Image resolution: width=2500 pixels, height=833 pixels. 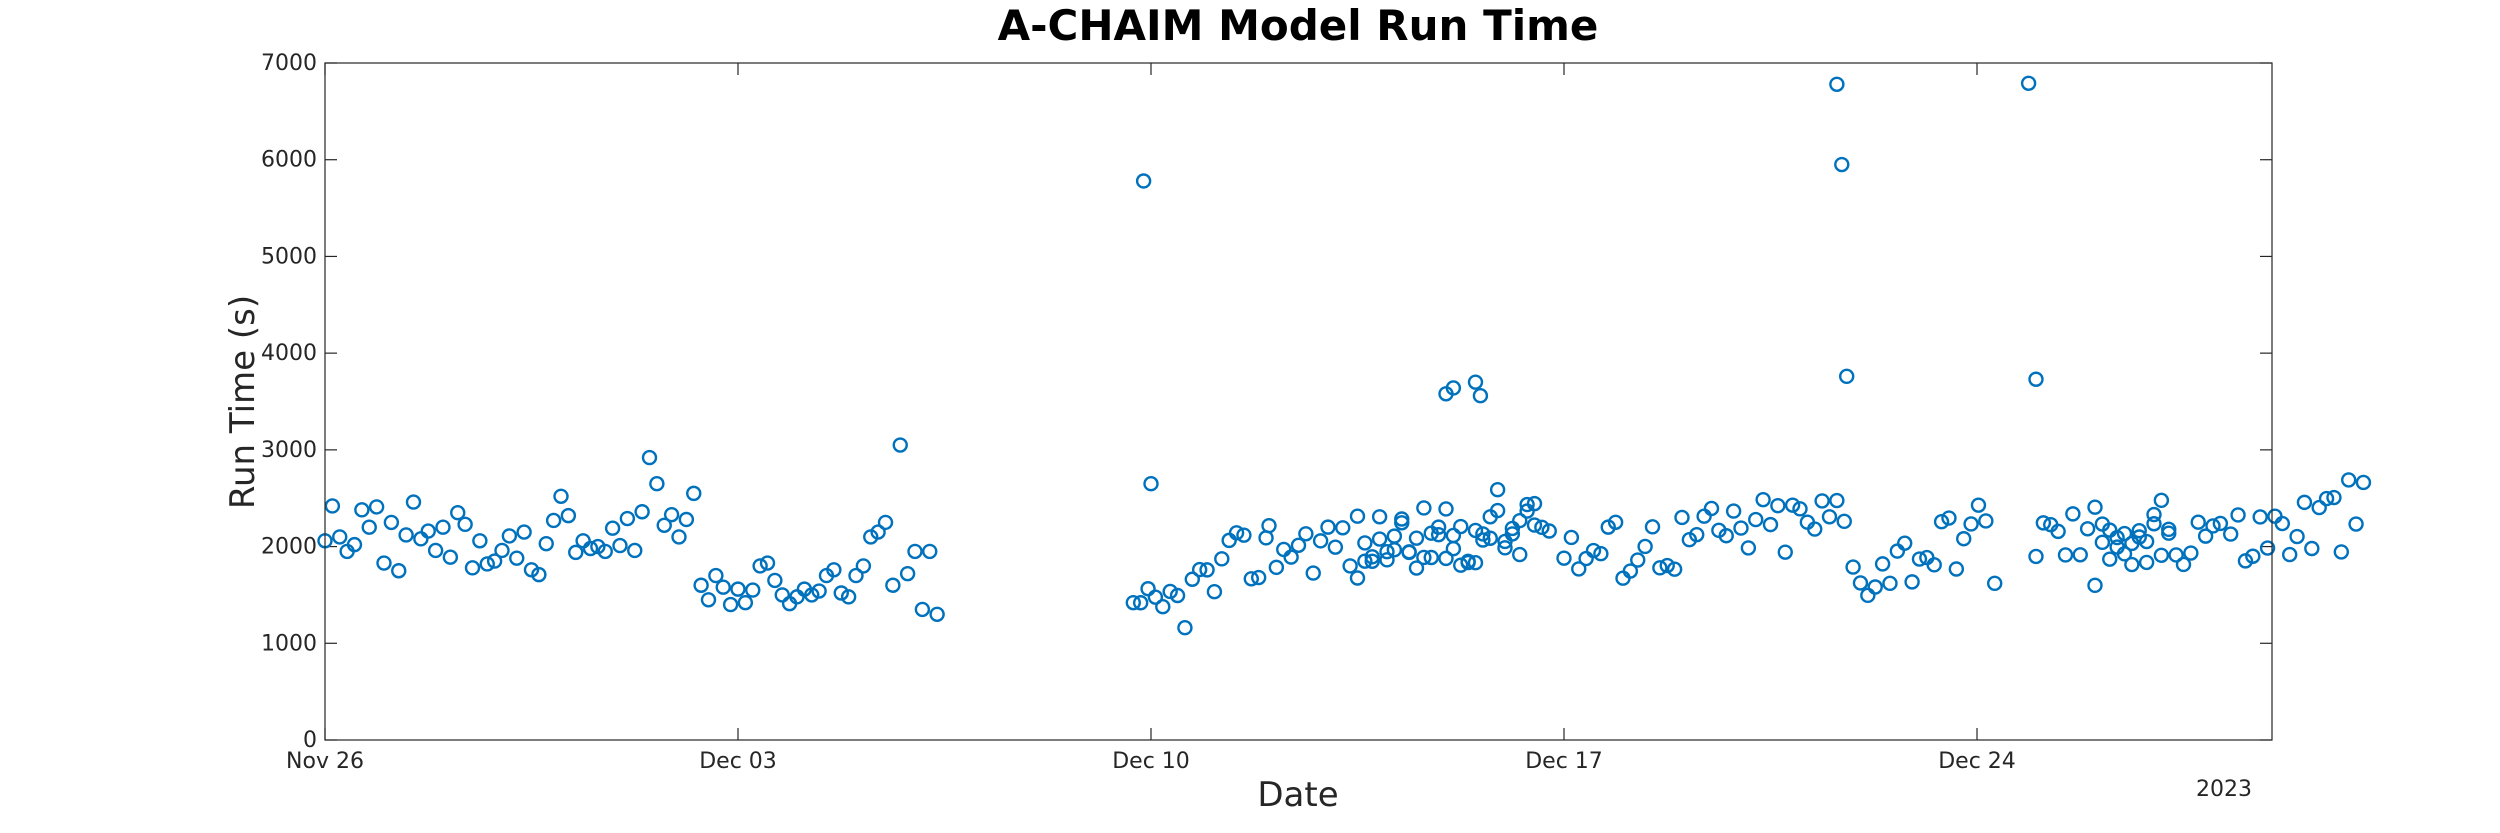 I want to click on y-tick-label: 7000, so click(x=289, y=63).